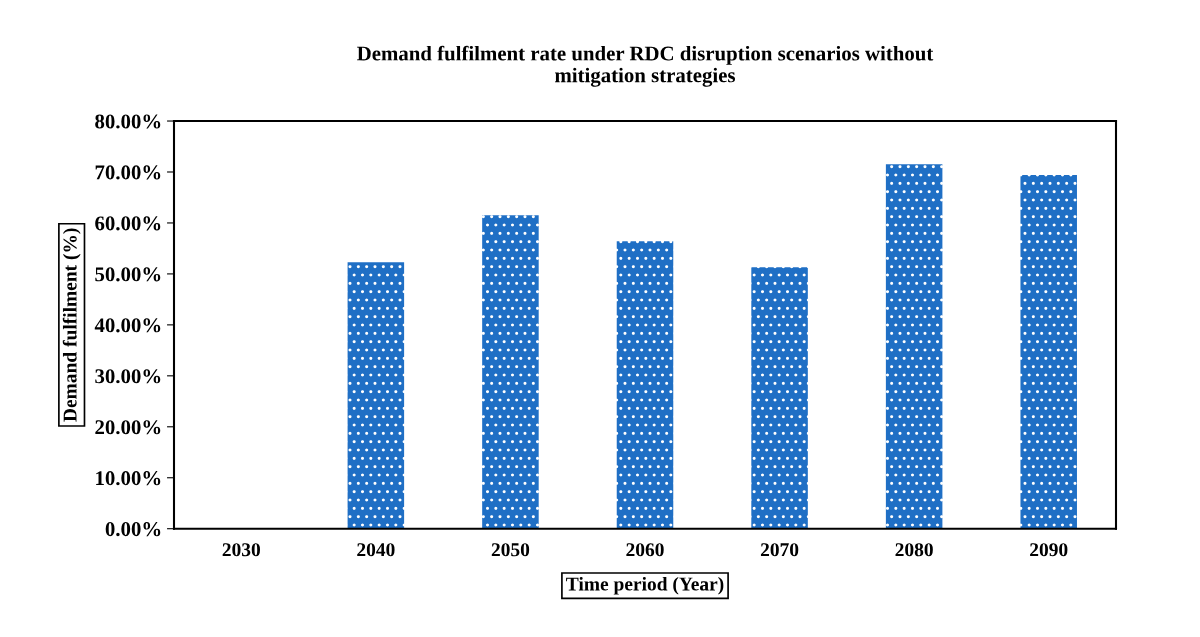 The width and height of the screenshot is (1200, 637). Describe the element at coordinates (128, 223) in the screenshot. I see `y-tick-label: 60.00%` at that location.